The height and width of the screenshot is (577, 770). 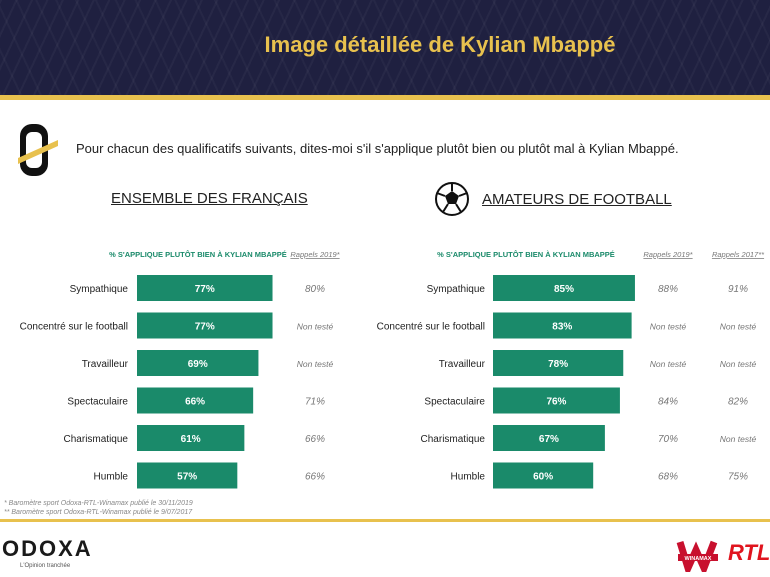 What do you see at coordinates (440, 44) in the screenshot?
I see `page-title: Image détaillée de Kylian Mbappé` at bounding box center [440, 44].